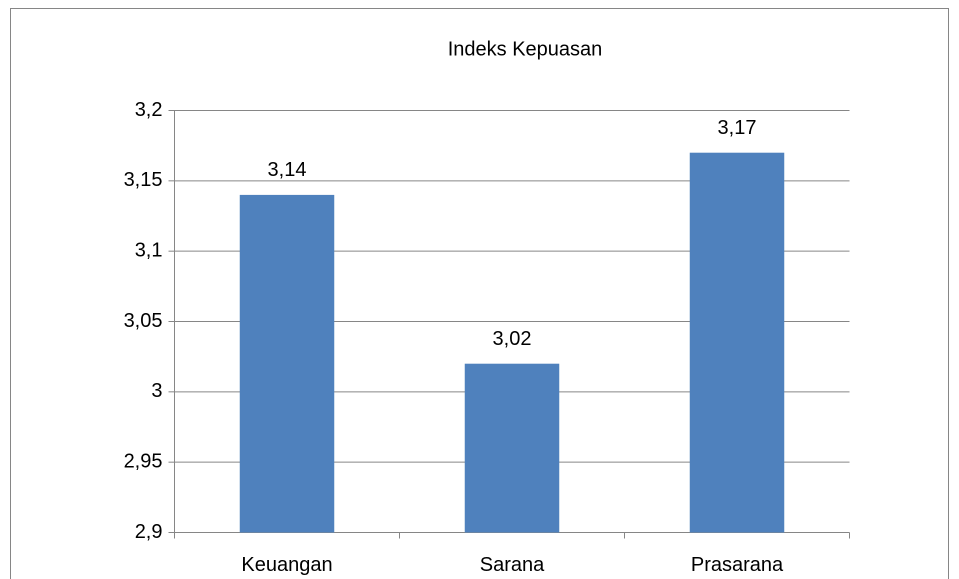 The image size is (959, 579). I want to click on y-tick-label: 3, so click(156, 391).